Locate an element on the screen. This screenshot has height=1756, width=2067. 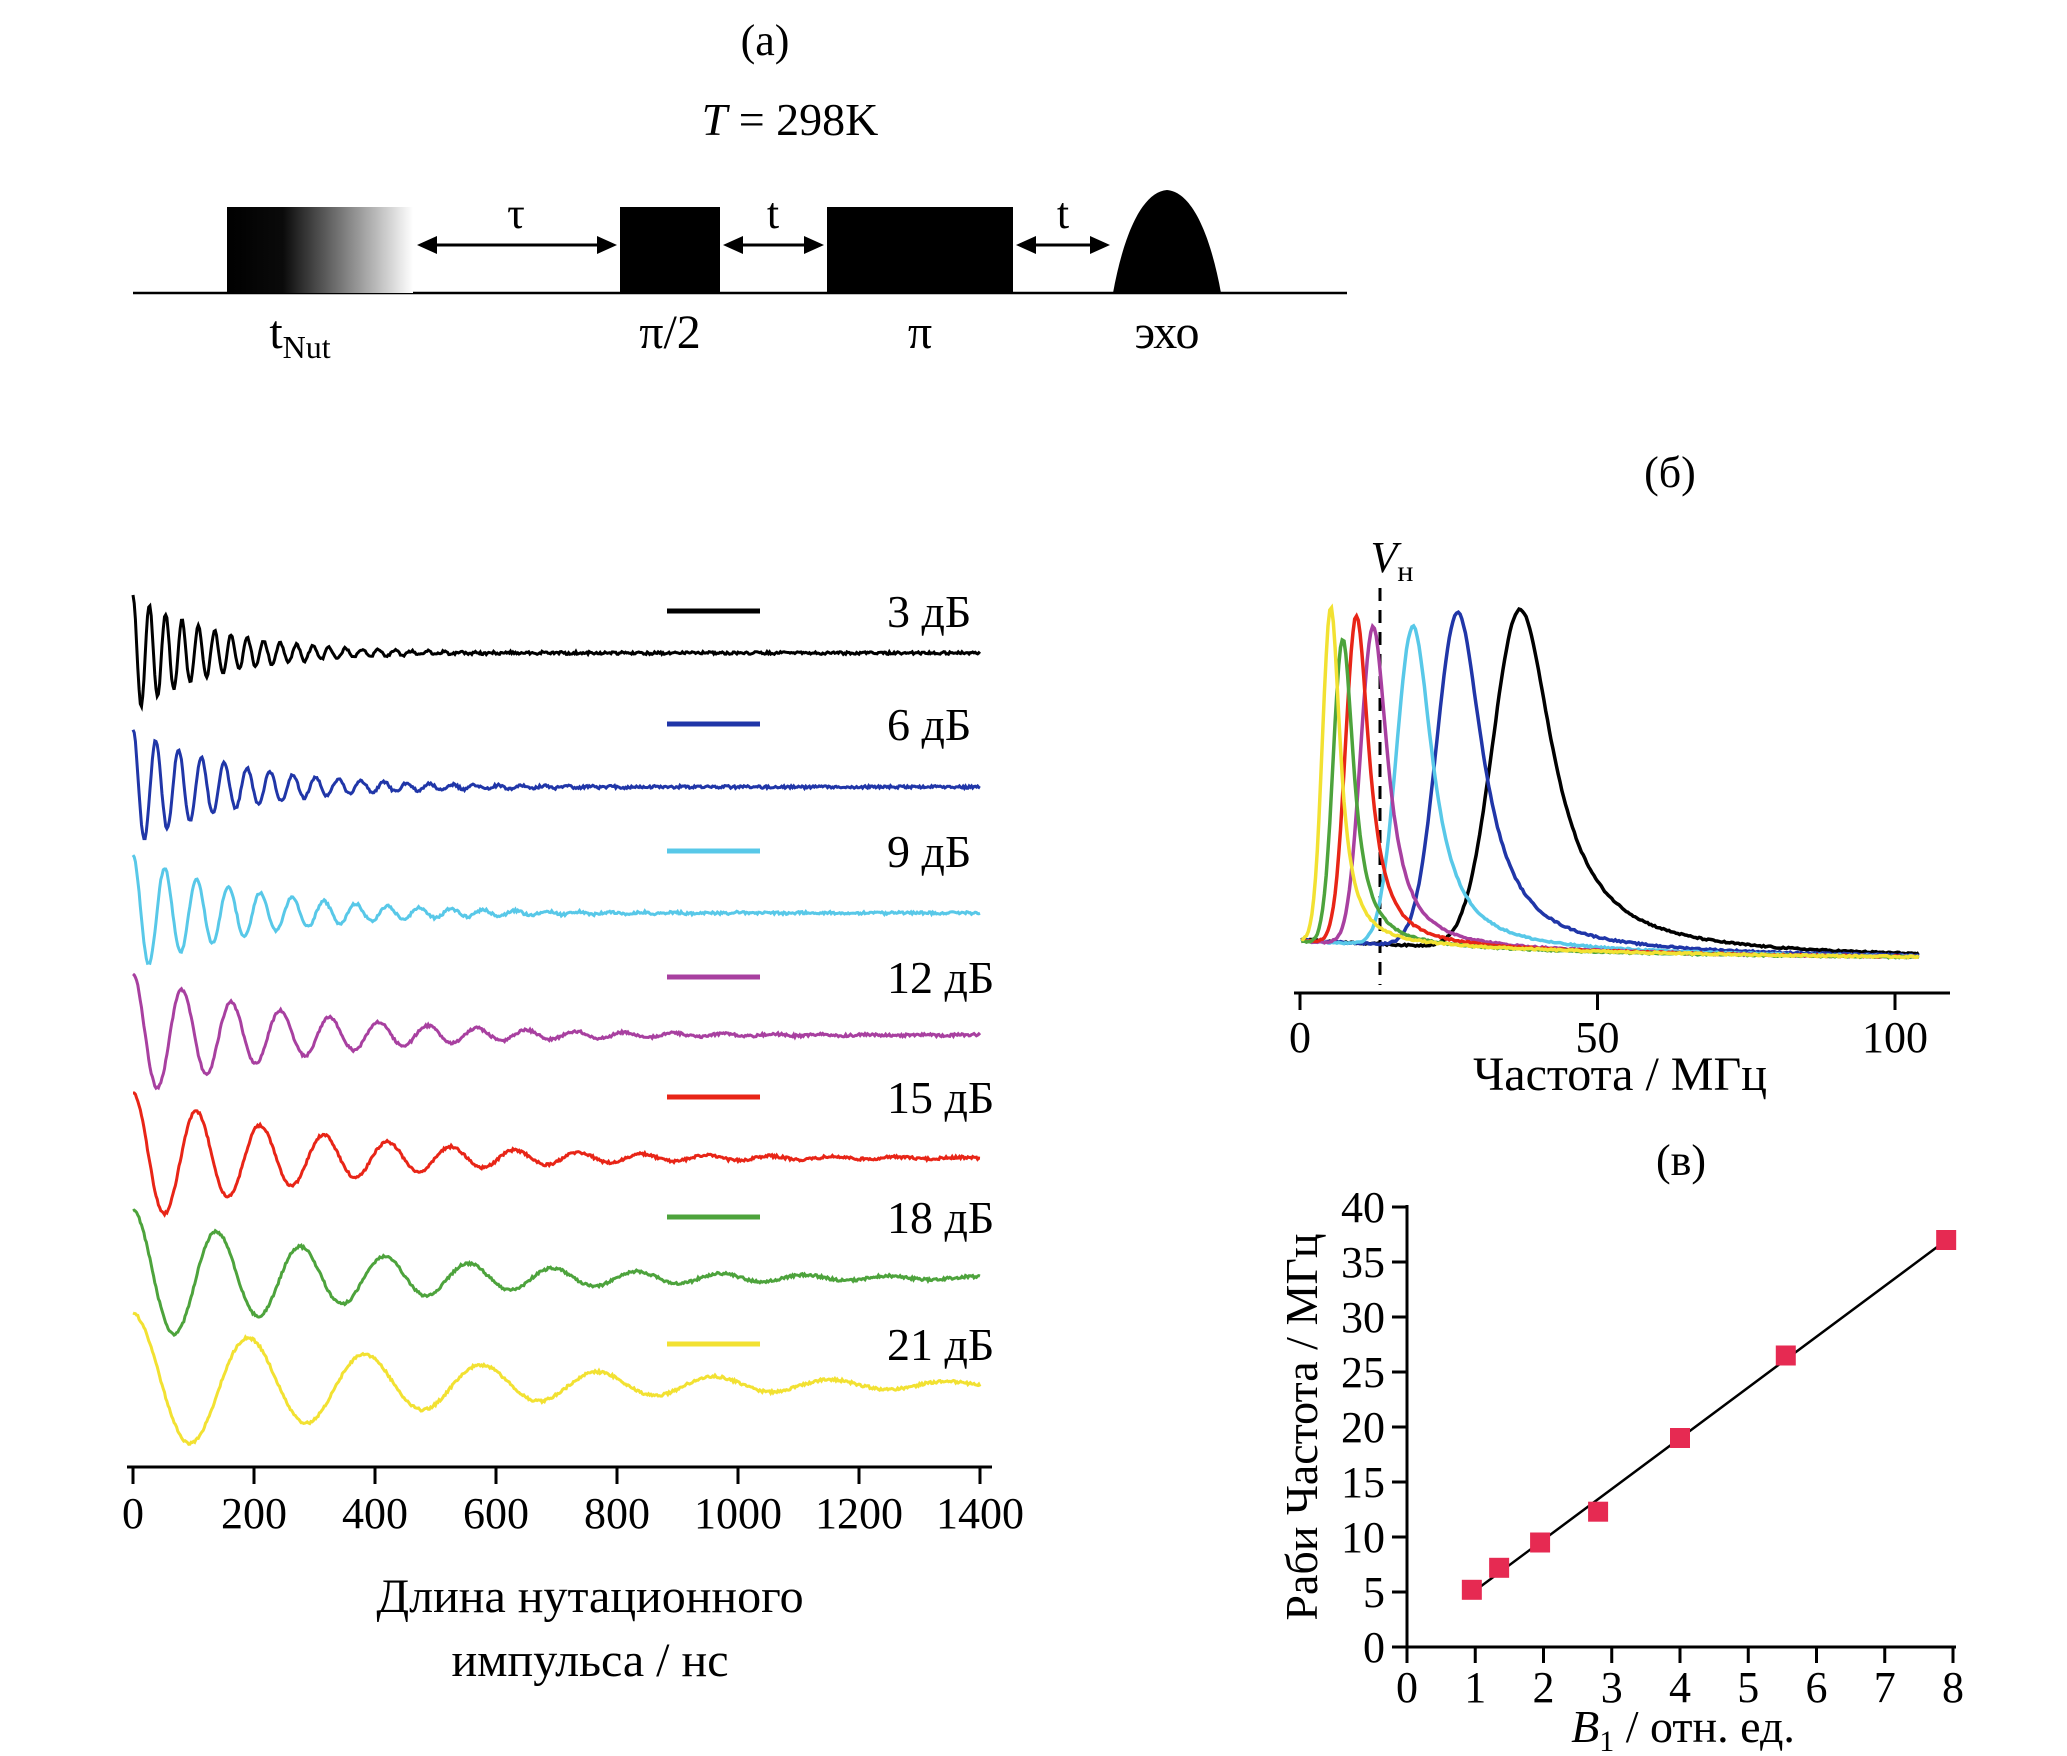
pi-half-pulse is located at coordinates (670, 250).